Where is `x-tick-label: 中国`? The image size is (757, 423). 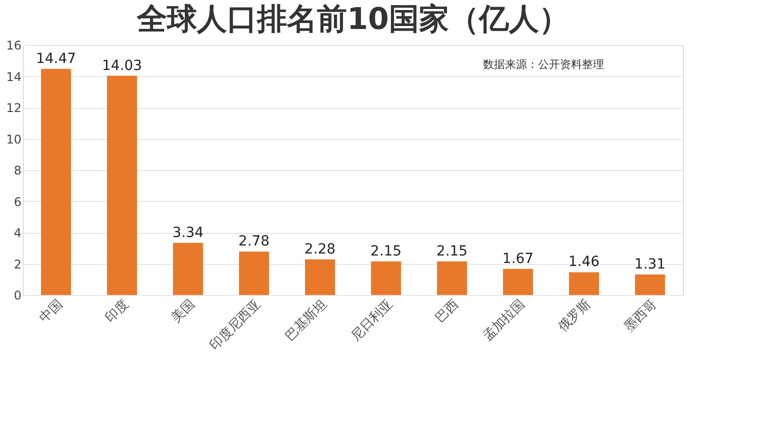
x-tick-label: 中国 is located at coordinates (51, 311).